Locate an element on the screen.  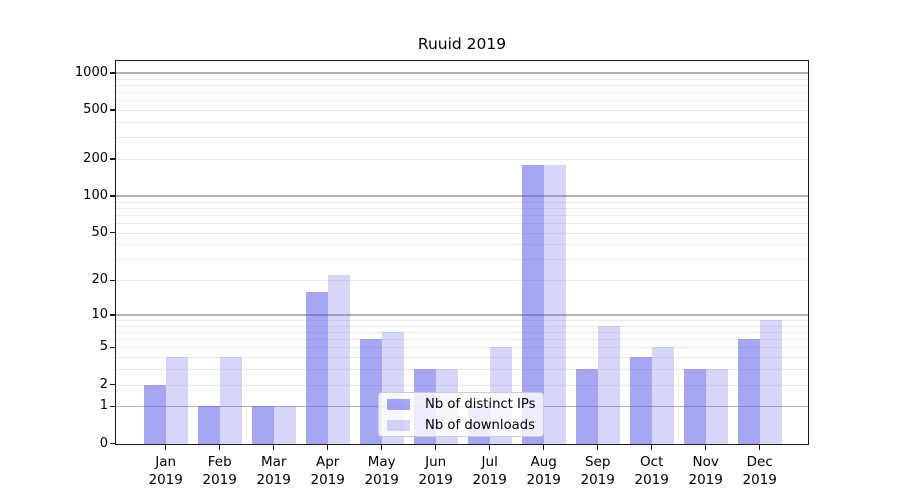
x-tick-label: Aug 2019 is located at coordinates (544, 471).